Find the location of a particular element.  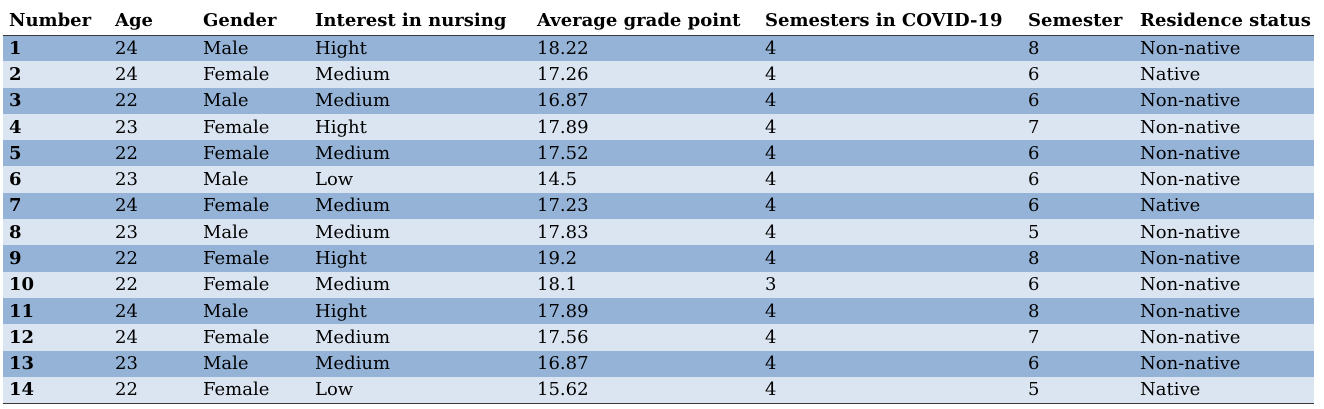

residence-cell: Native is located at coordinates (1170, 206).